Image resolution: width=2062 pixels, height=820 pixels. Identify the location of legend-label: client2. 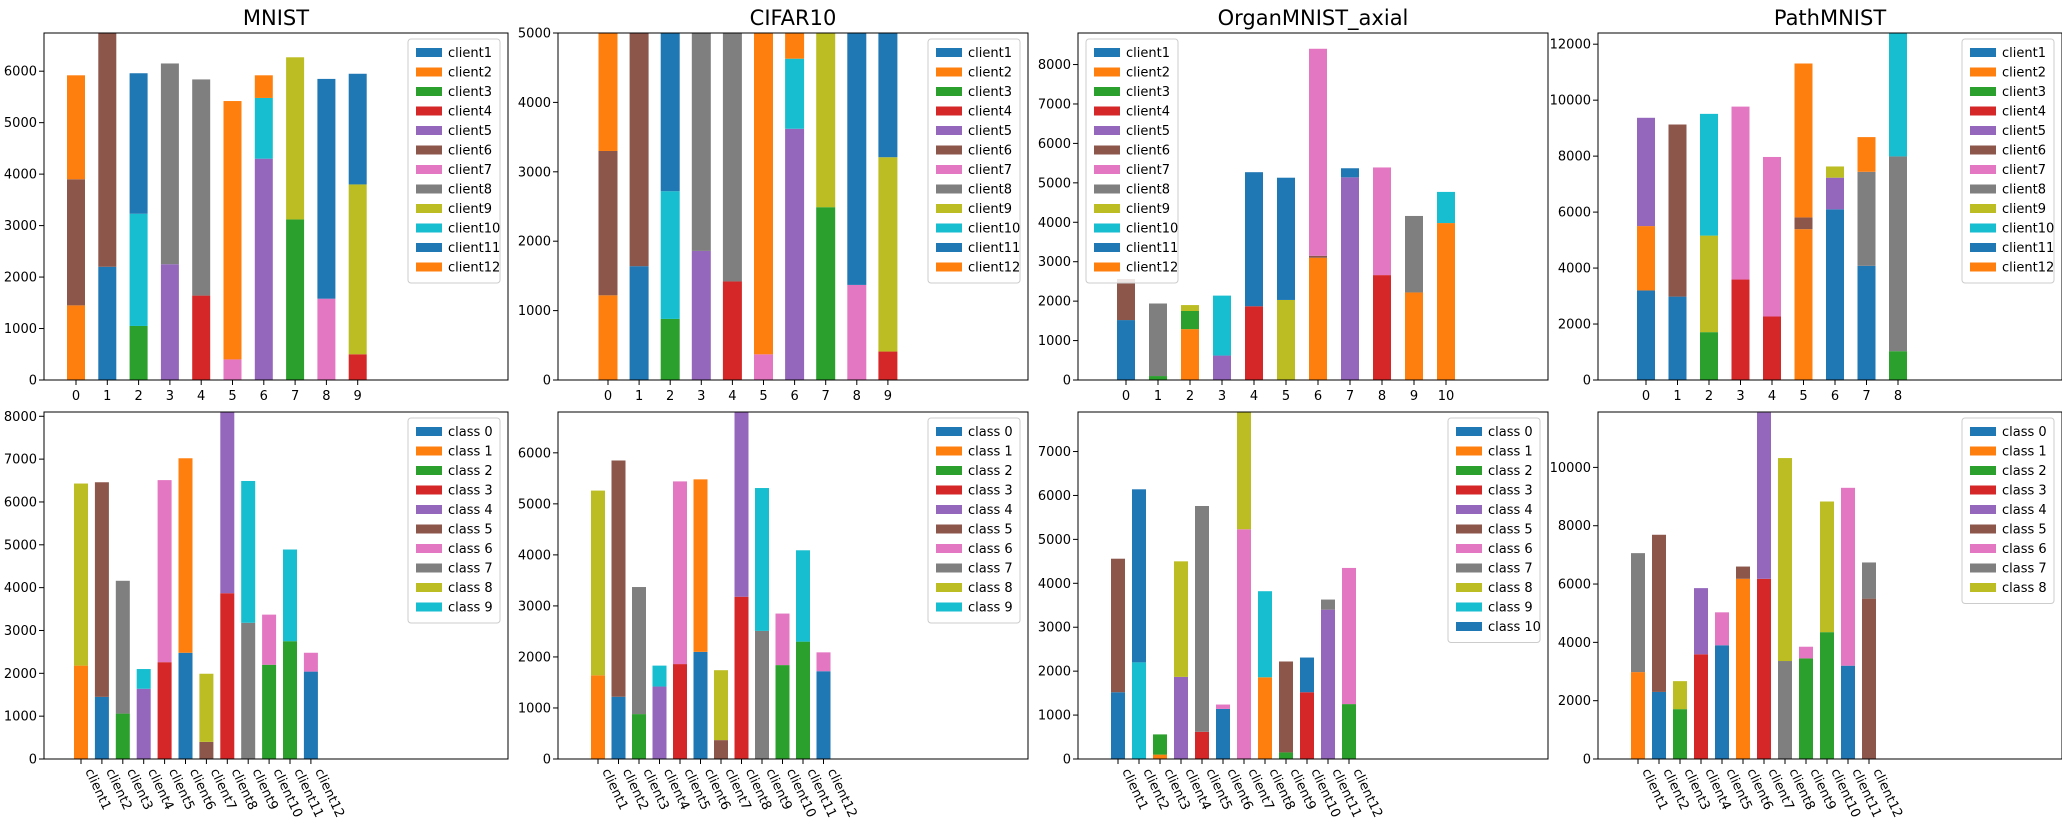
(470, 73).